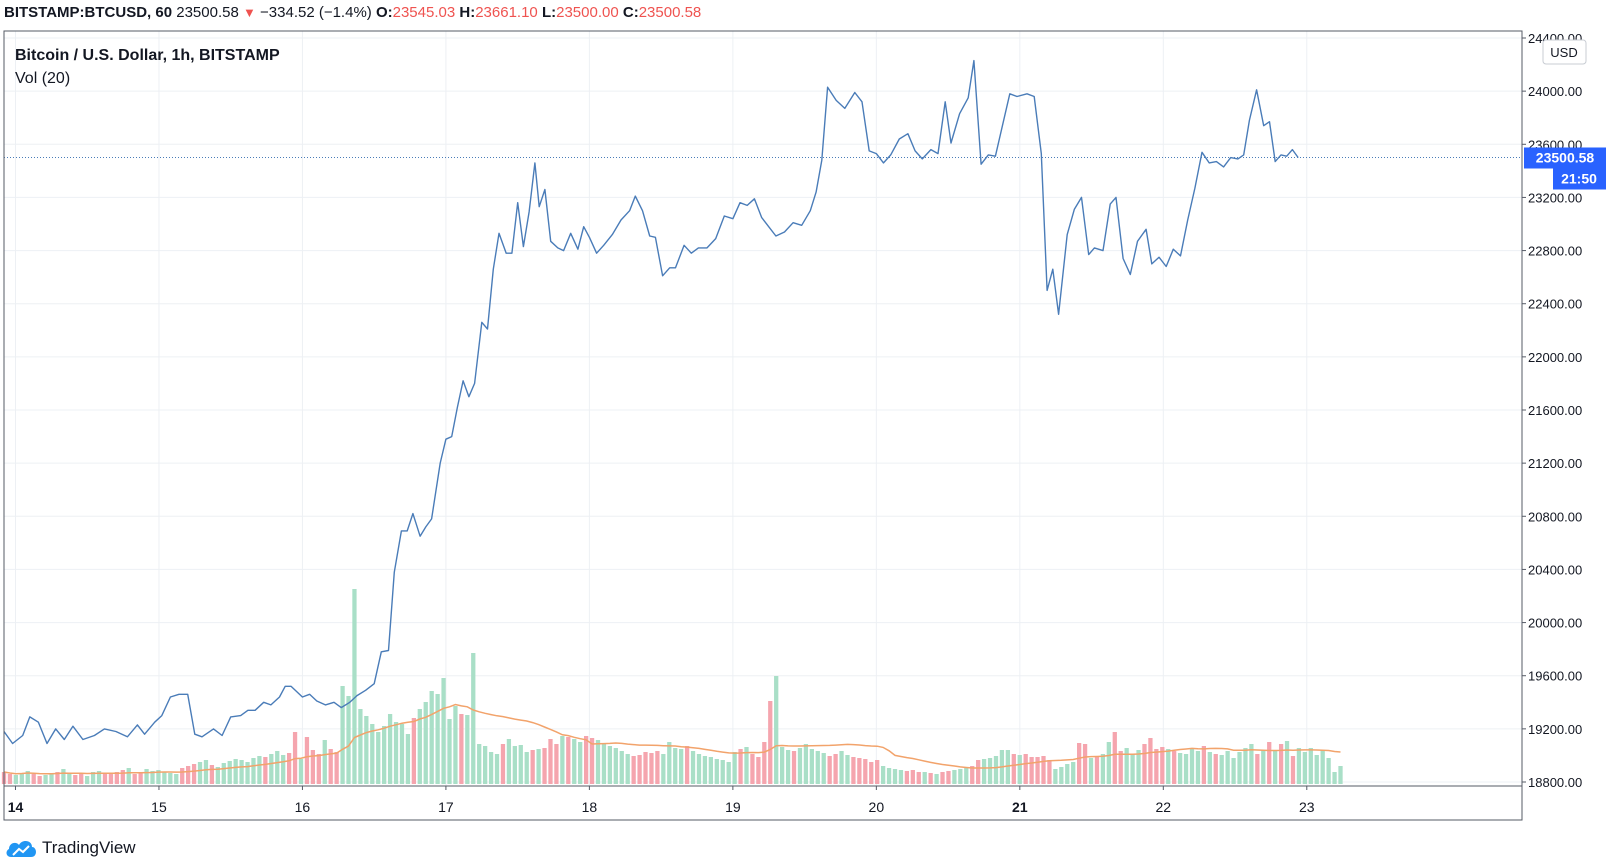  Describe the element at coordinates (661, 800) in the screenshot. I see `time-axis: 14 15 16 17 18 19 20 21 22 23` at that location.